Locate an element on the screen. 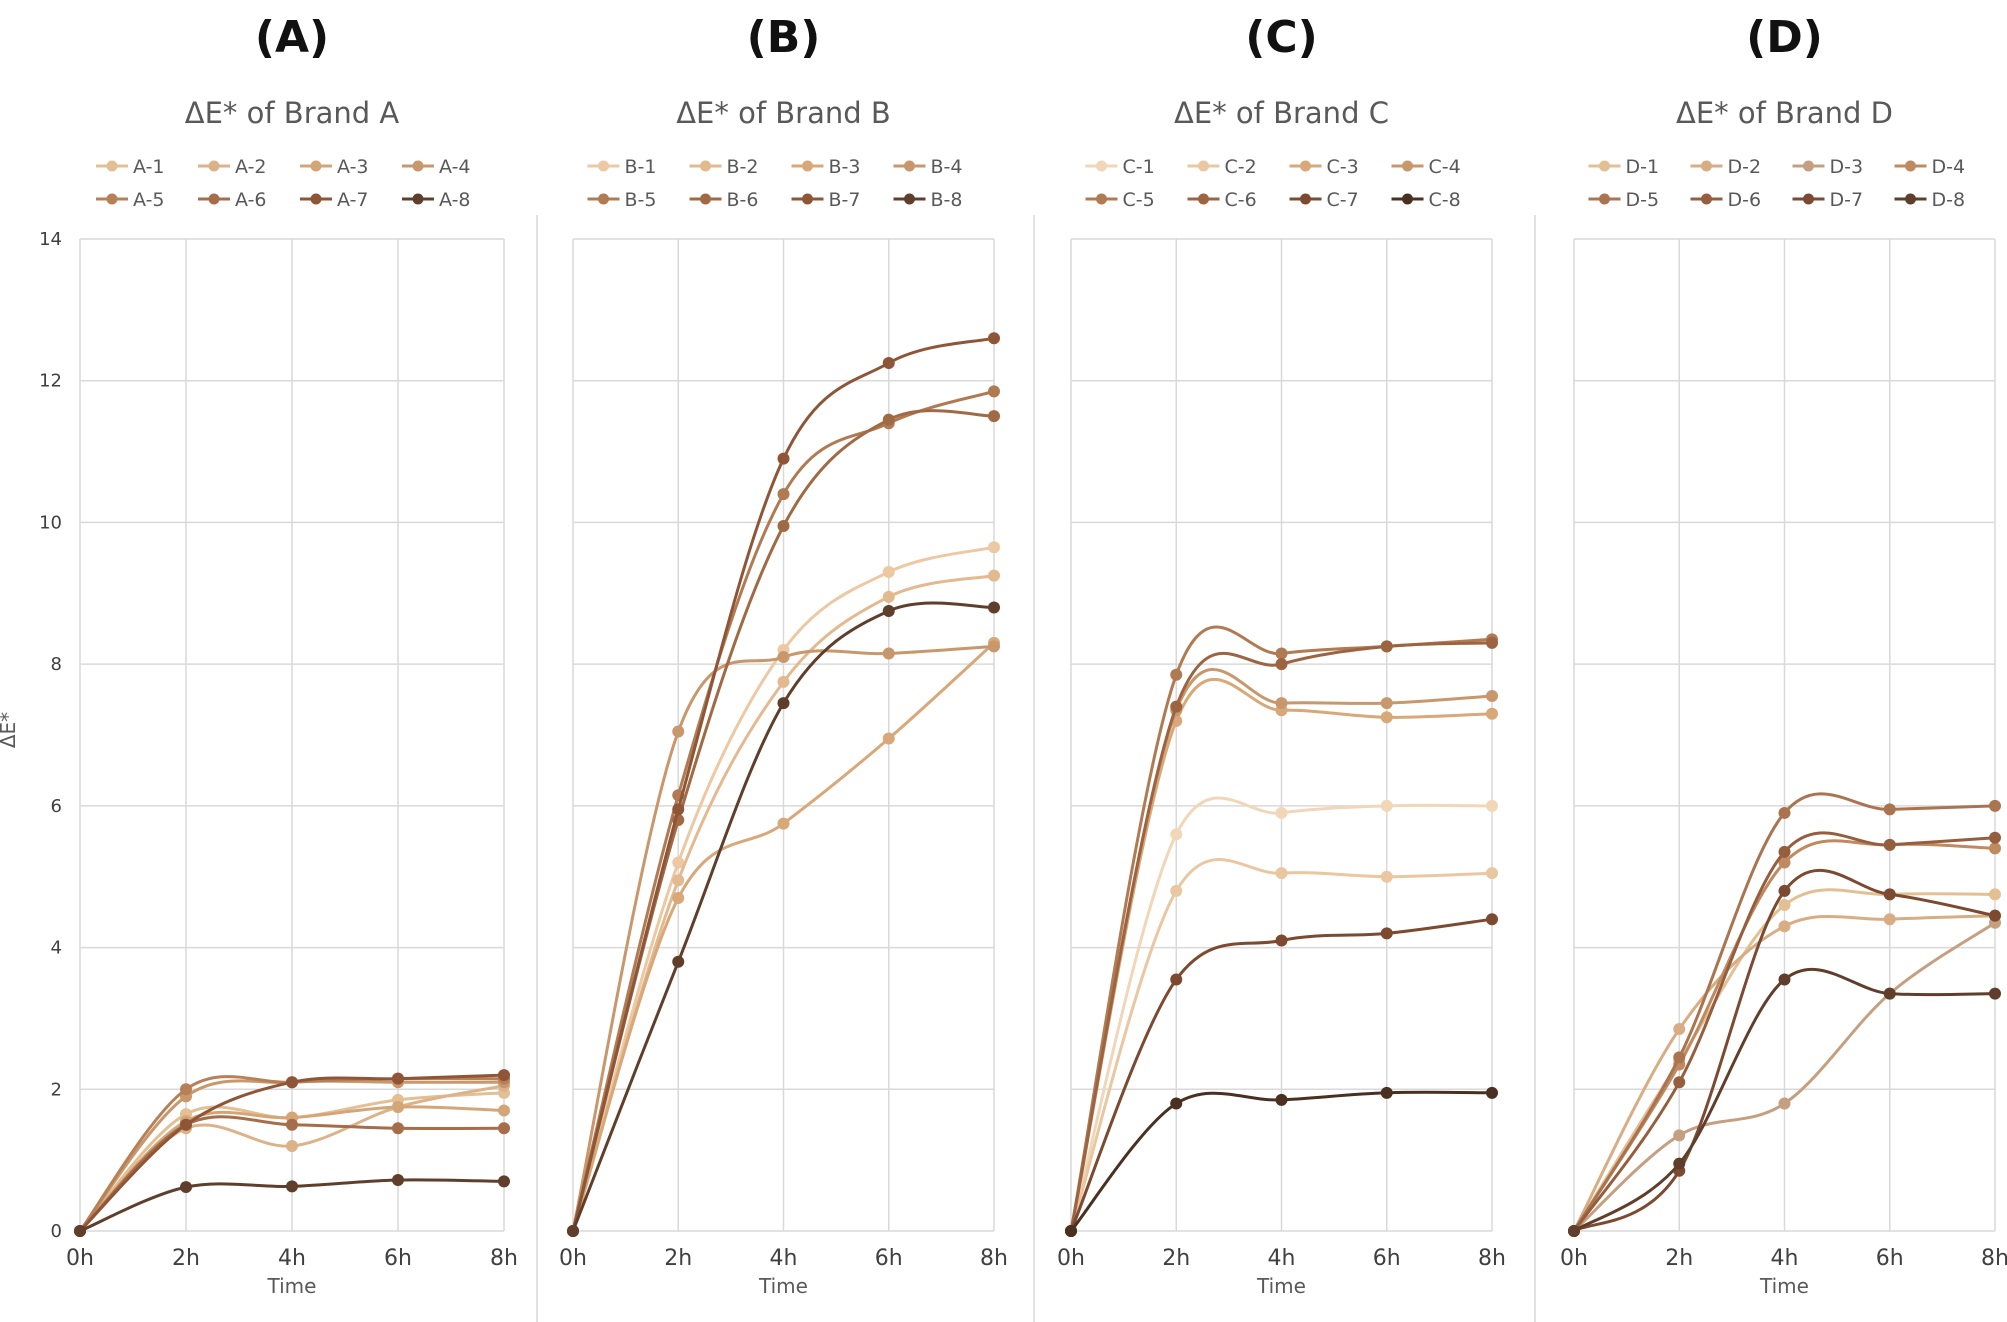  data-point-D-3-2h is located at coordinates (1679, 1135).